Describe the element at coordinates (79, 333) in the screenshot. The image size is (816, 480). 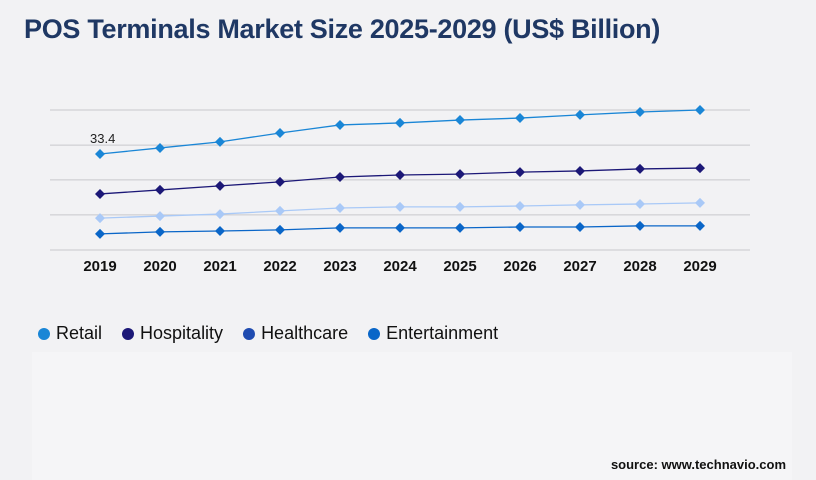
I see `legend-label: Retail` at that location.